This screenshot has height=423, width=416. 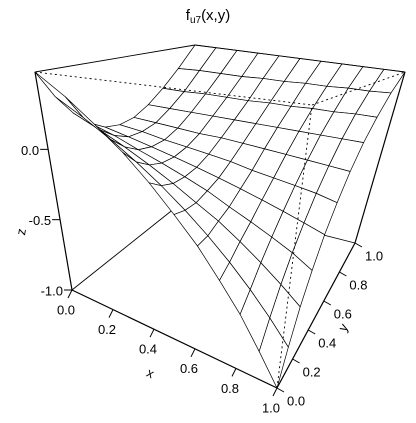 I want to click on y-tick-label: 0.2, so click(x=312, y=371).